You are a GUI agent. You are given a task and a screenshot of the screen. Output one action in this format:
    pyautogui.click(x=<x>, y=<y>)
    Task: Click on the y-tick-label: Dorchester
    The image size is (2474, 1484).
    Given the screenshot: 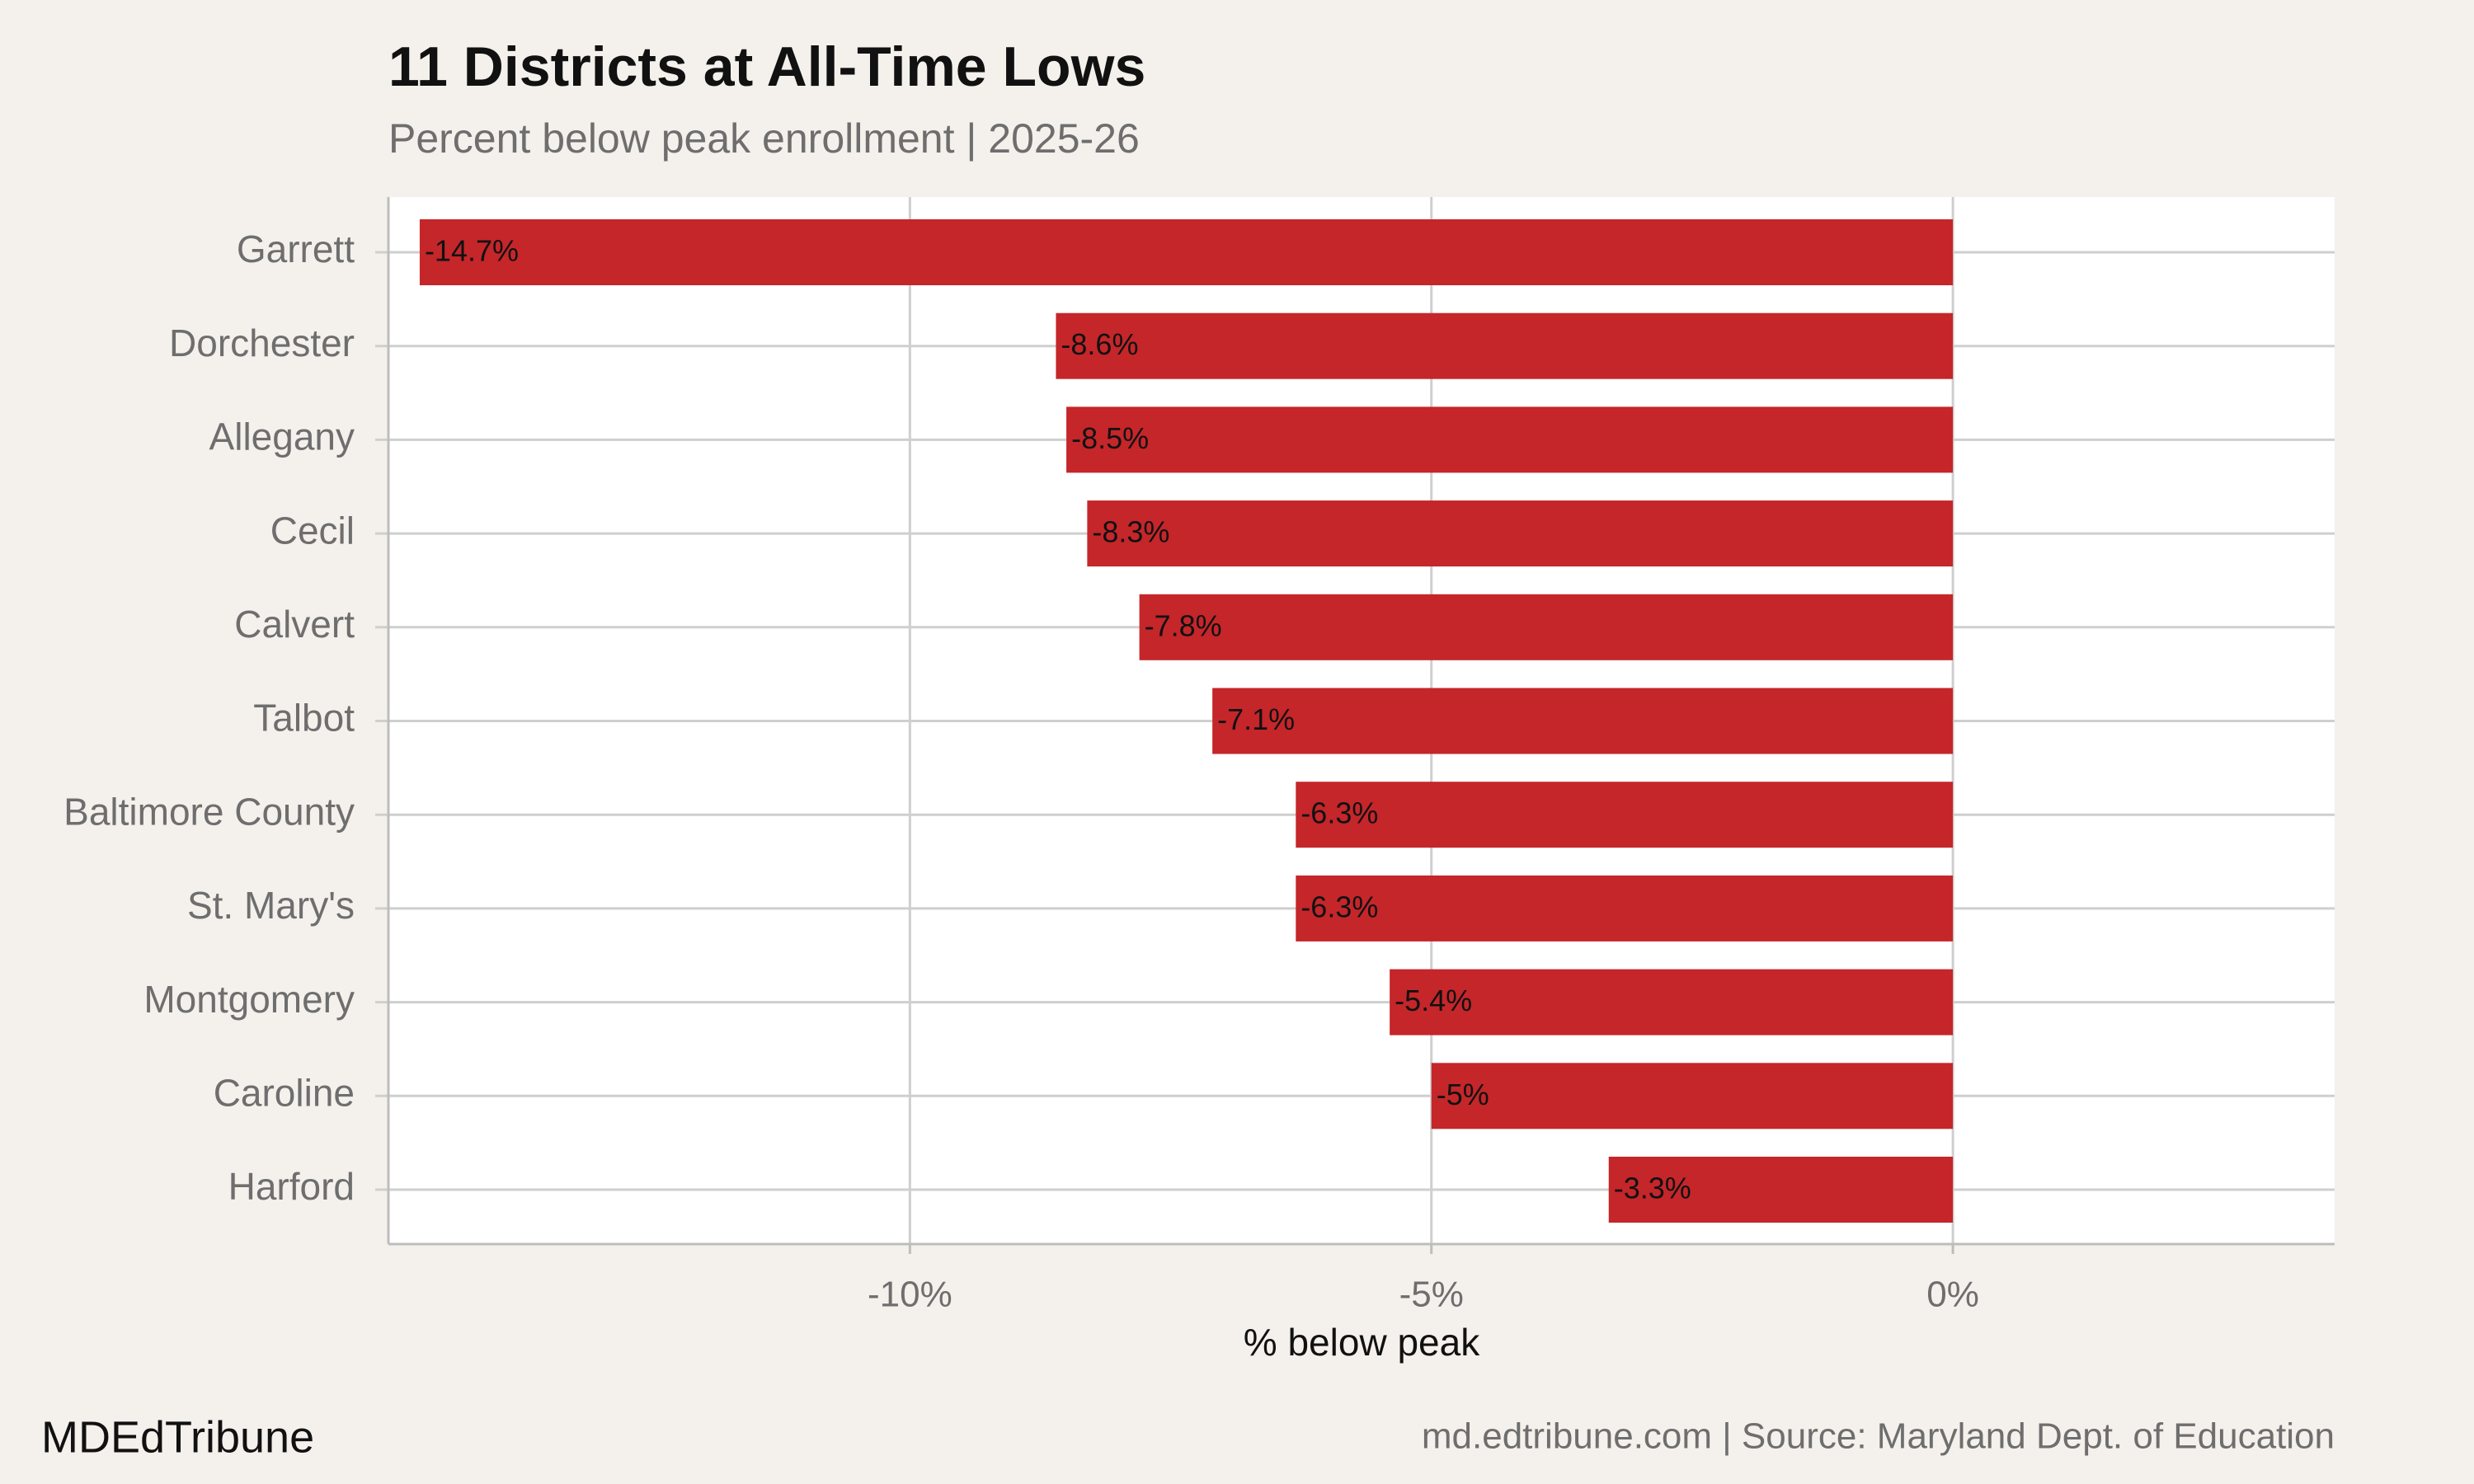 What is the action you would take?
    pyautogui.click(x=262, y=343)
    